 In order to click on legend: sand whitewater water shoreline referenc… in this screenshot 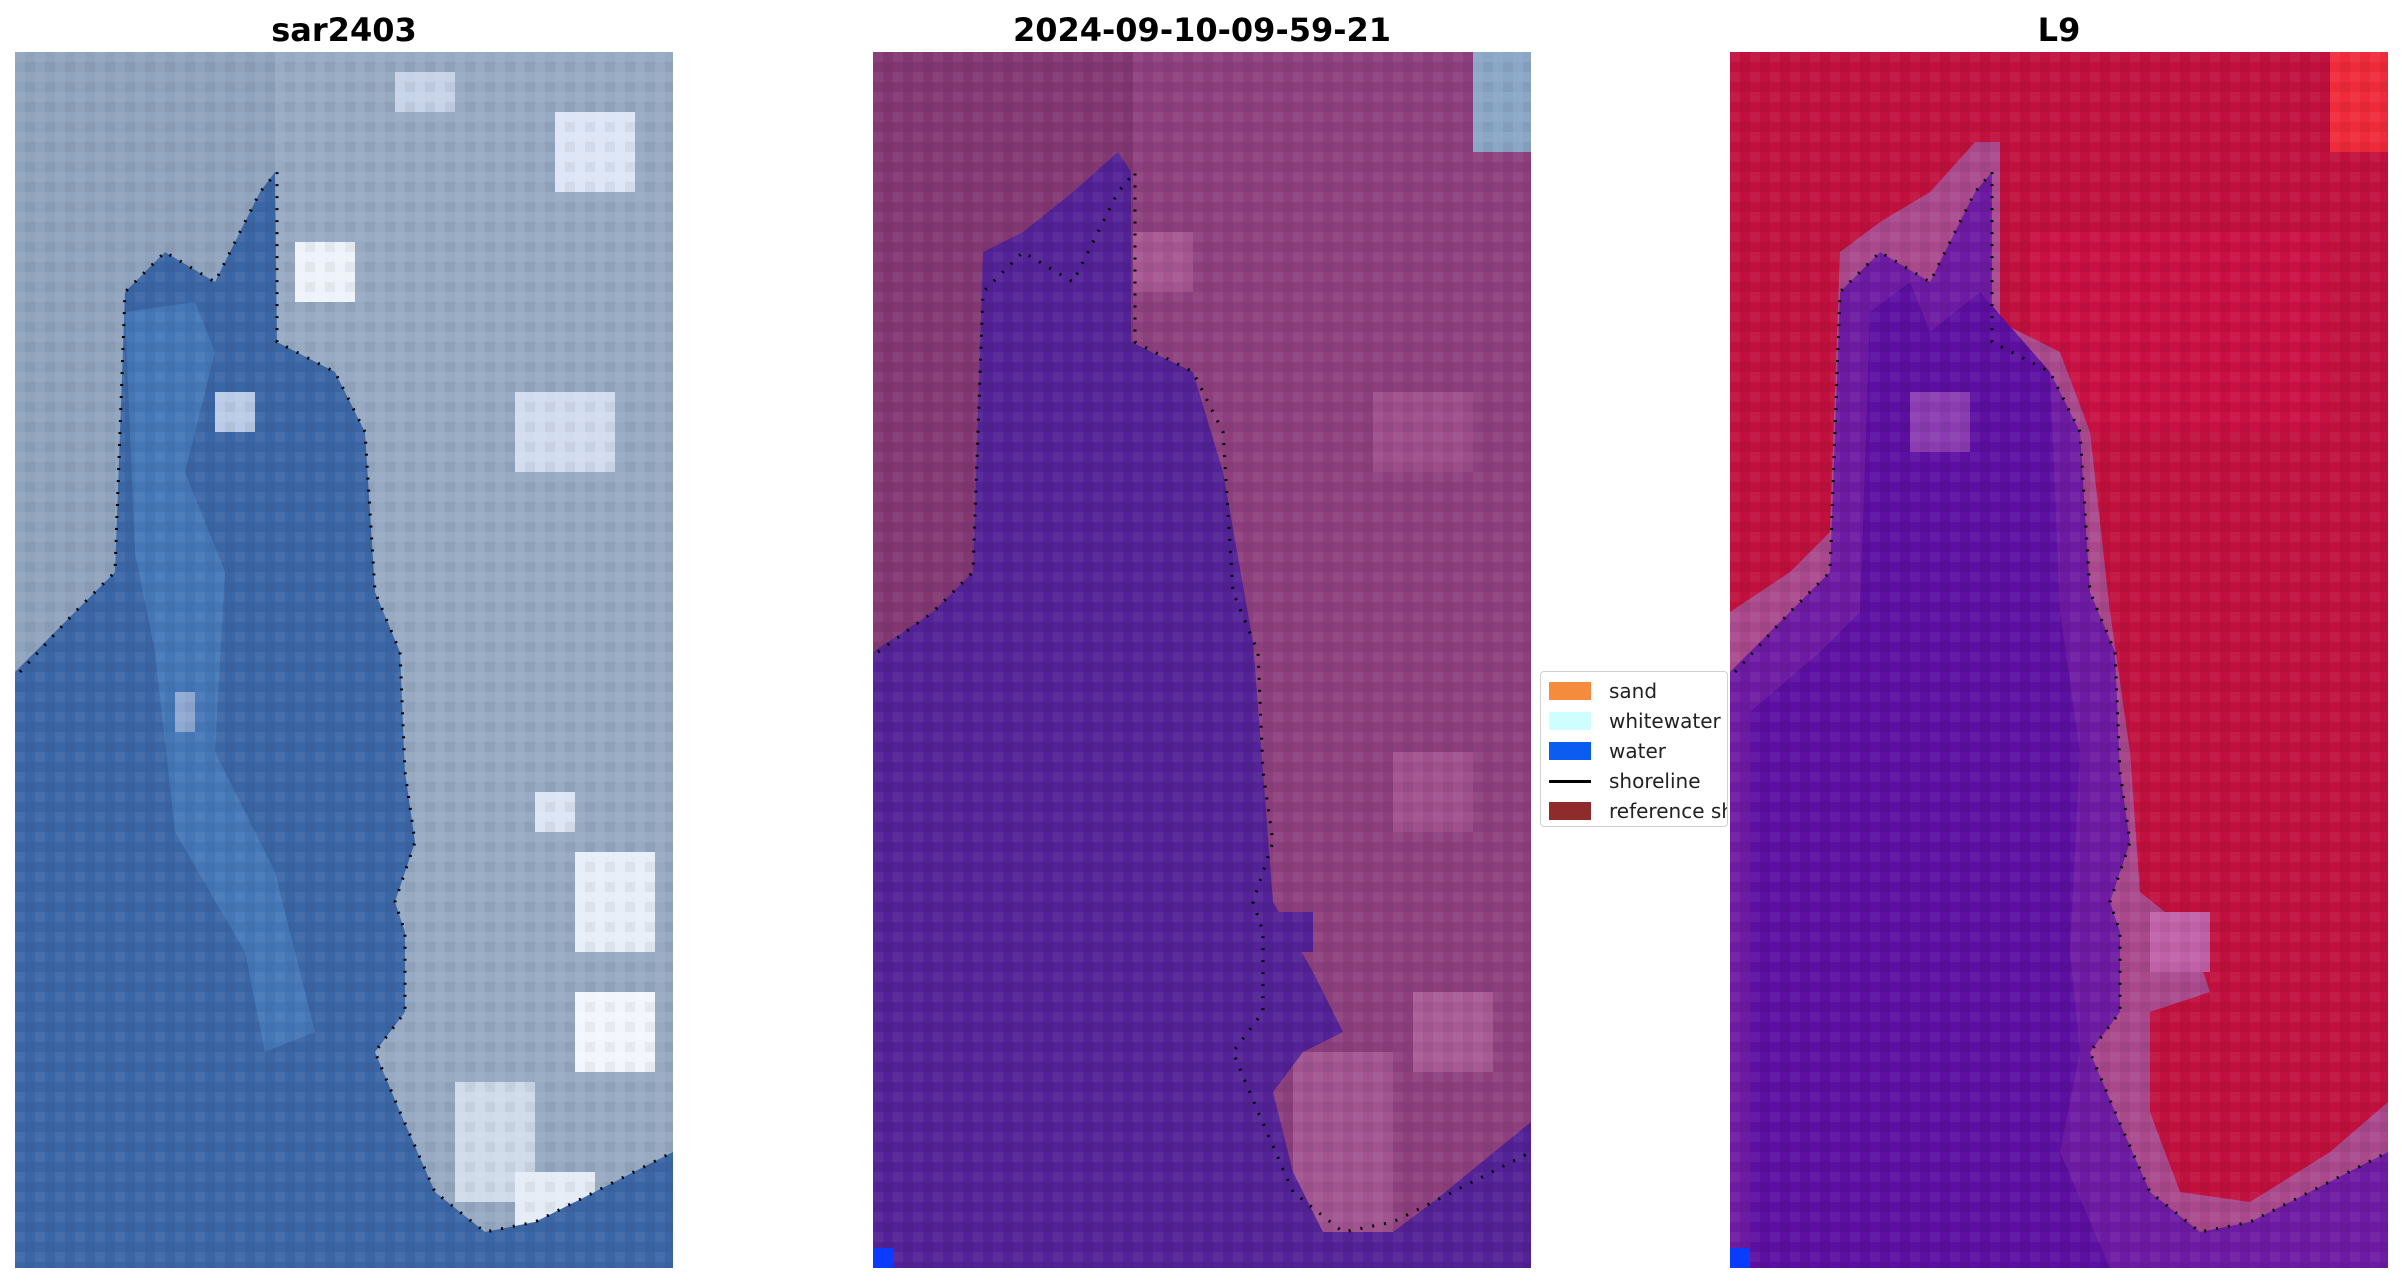, I will do `click(1634, 749)`.